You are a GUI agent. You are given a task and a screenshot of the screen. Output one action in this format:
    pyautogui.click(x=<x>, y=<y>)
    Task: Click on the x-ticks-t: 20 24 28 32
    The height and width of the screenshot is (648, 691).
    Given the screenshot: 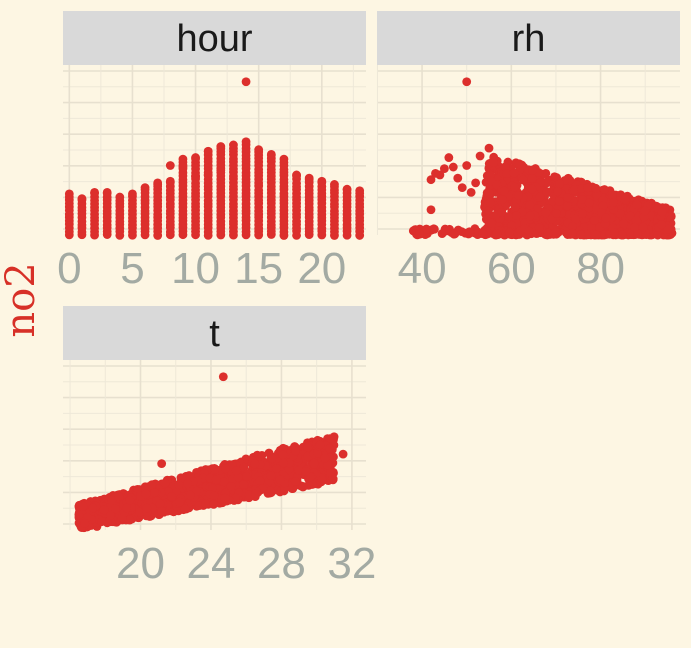 What is the action you would take?
    pyautogui.click(x=246, y=563)
    